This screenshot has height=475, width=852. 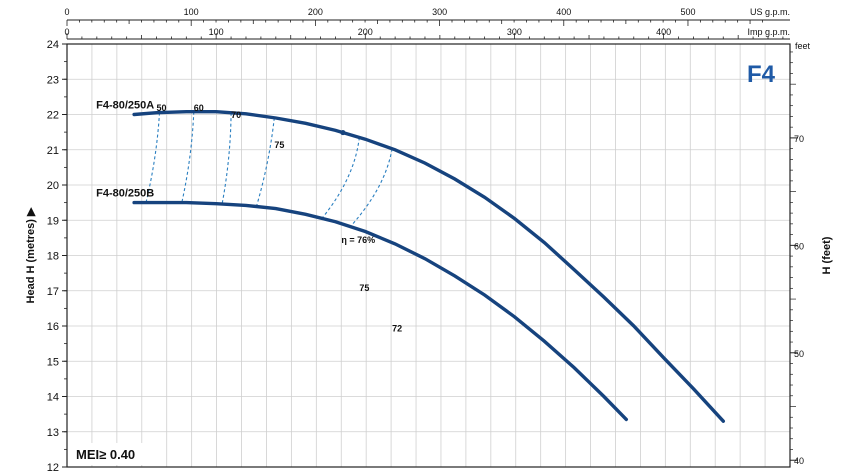 What do you see at coordinates (53, 221) in the screenshot?
I see `y-tick-label: 19` at bounding box center [53, 221].